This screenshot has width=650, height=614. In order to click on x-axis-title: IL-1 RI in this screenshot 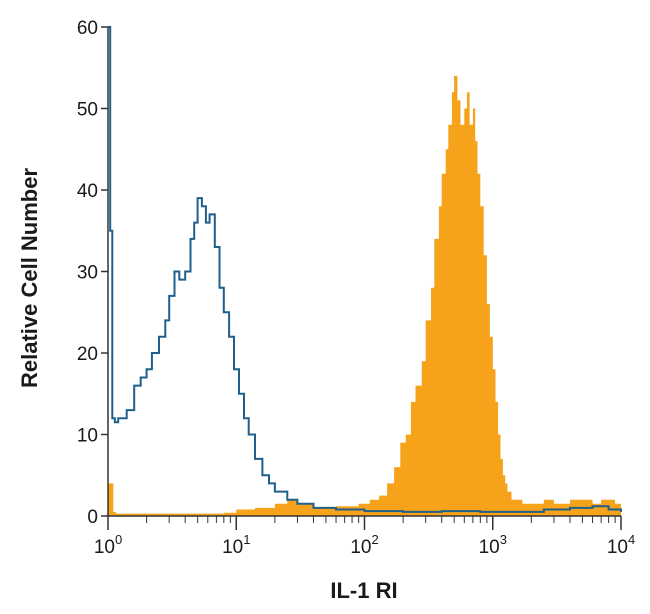, I will do `click(363, 590)`.